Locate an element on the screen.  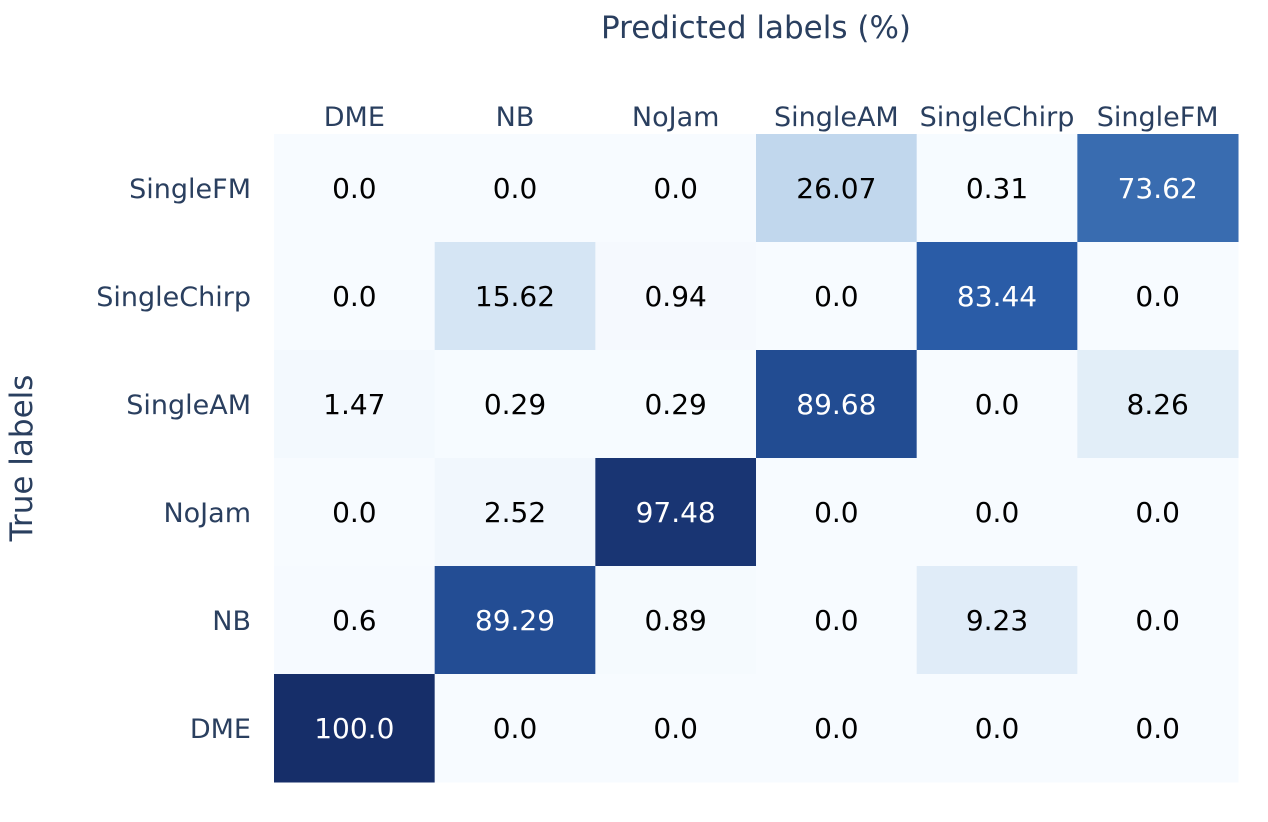
cell-value-label: 0.89 is located at coordinates (675, 620).